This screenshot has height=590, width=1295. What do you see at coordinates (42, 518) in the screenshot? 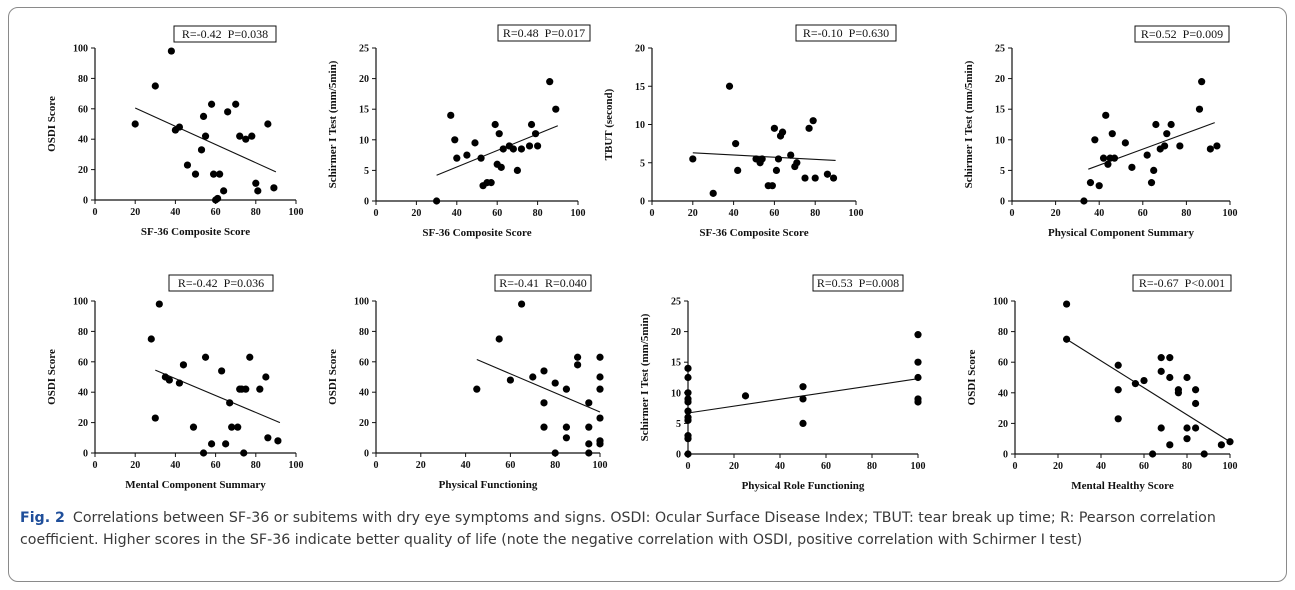
I see `caption-label: Fig. 2` at bounding box center [42, 518].